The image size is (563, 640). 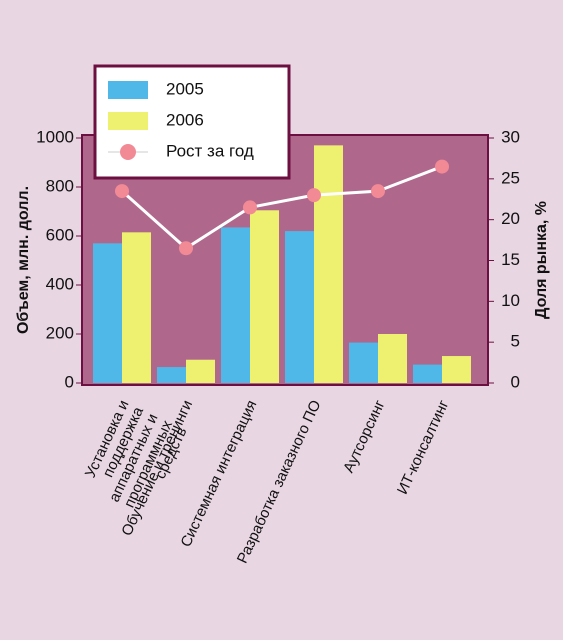 What do you see at coordinates (515, 341) in the screenshot?
I see `y2-tick-label: 5` at bounding box center [515, 341].